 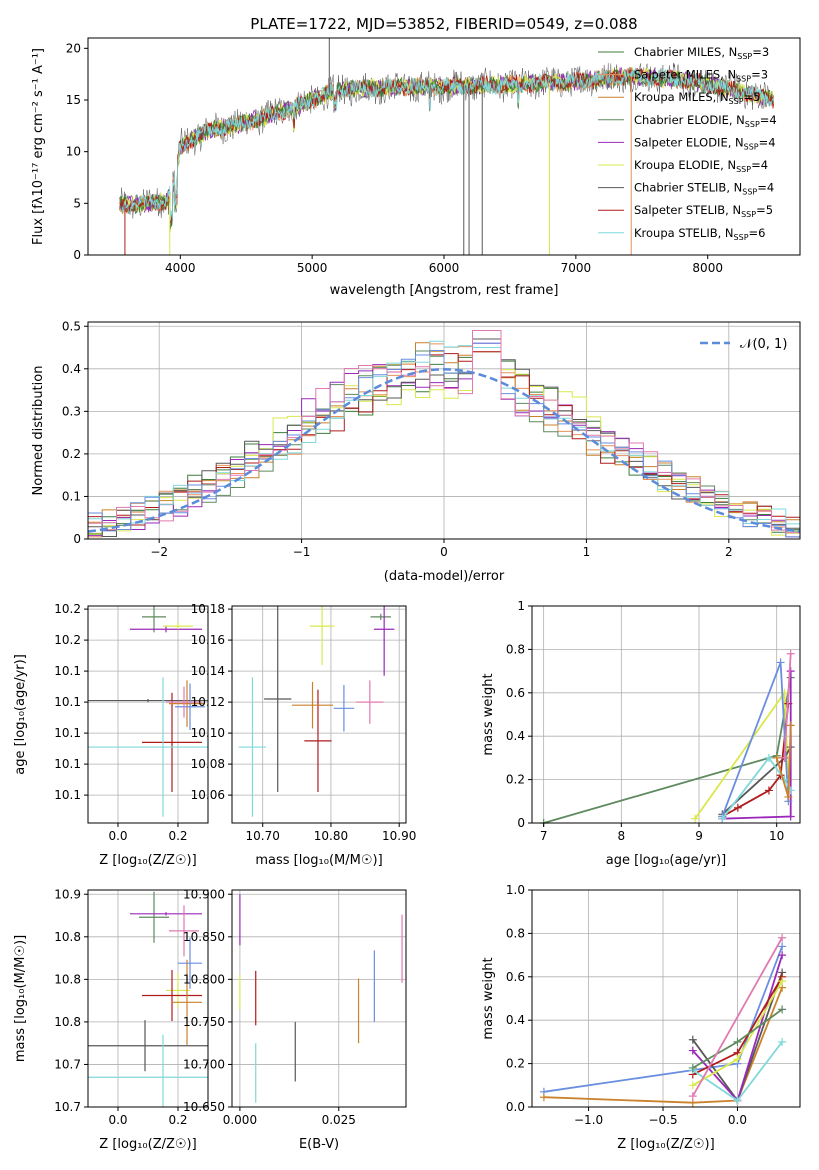 What do you see at coordinates (515, 890) in the screenshot?
I see `weights-vs-Z-ytick-label: 1.0` at bounding box center [515, 890].